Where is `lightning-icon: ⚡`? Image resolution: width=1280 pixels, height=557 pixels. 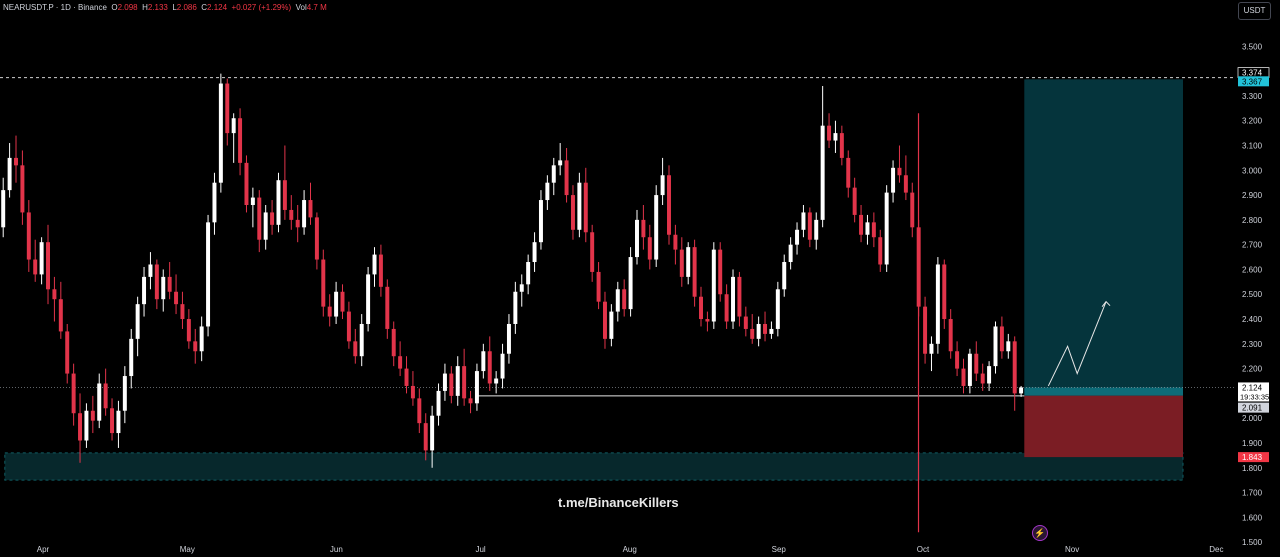 lightning-icon: ⚡ is located at coordinates (1040, 533).